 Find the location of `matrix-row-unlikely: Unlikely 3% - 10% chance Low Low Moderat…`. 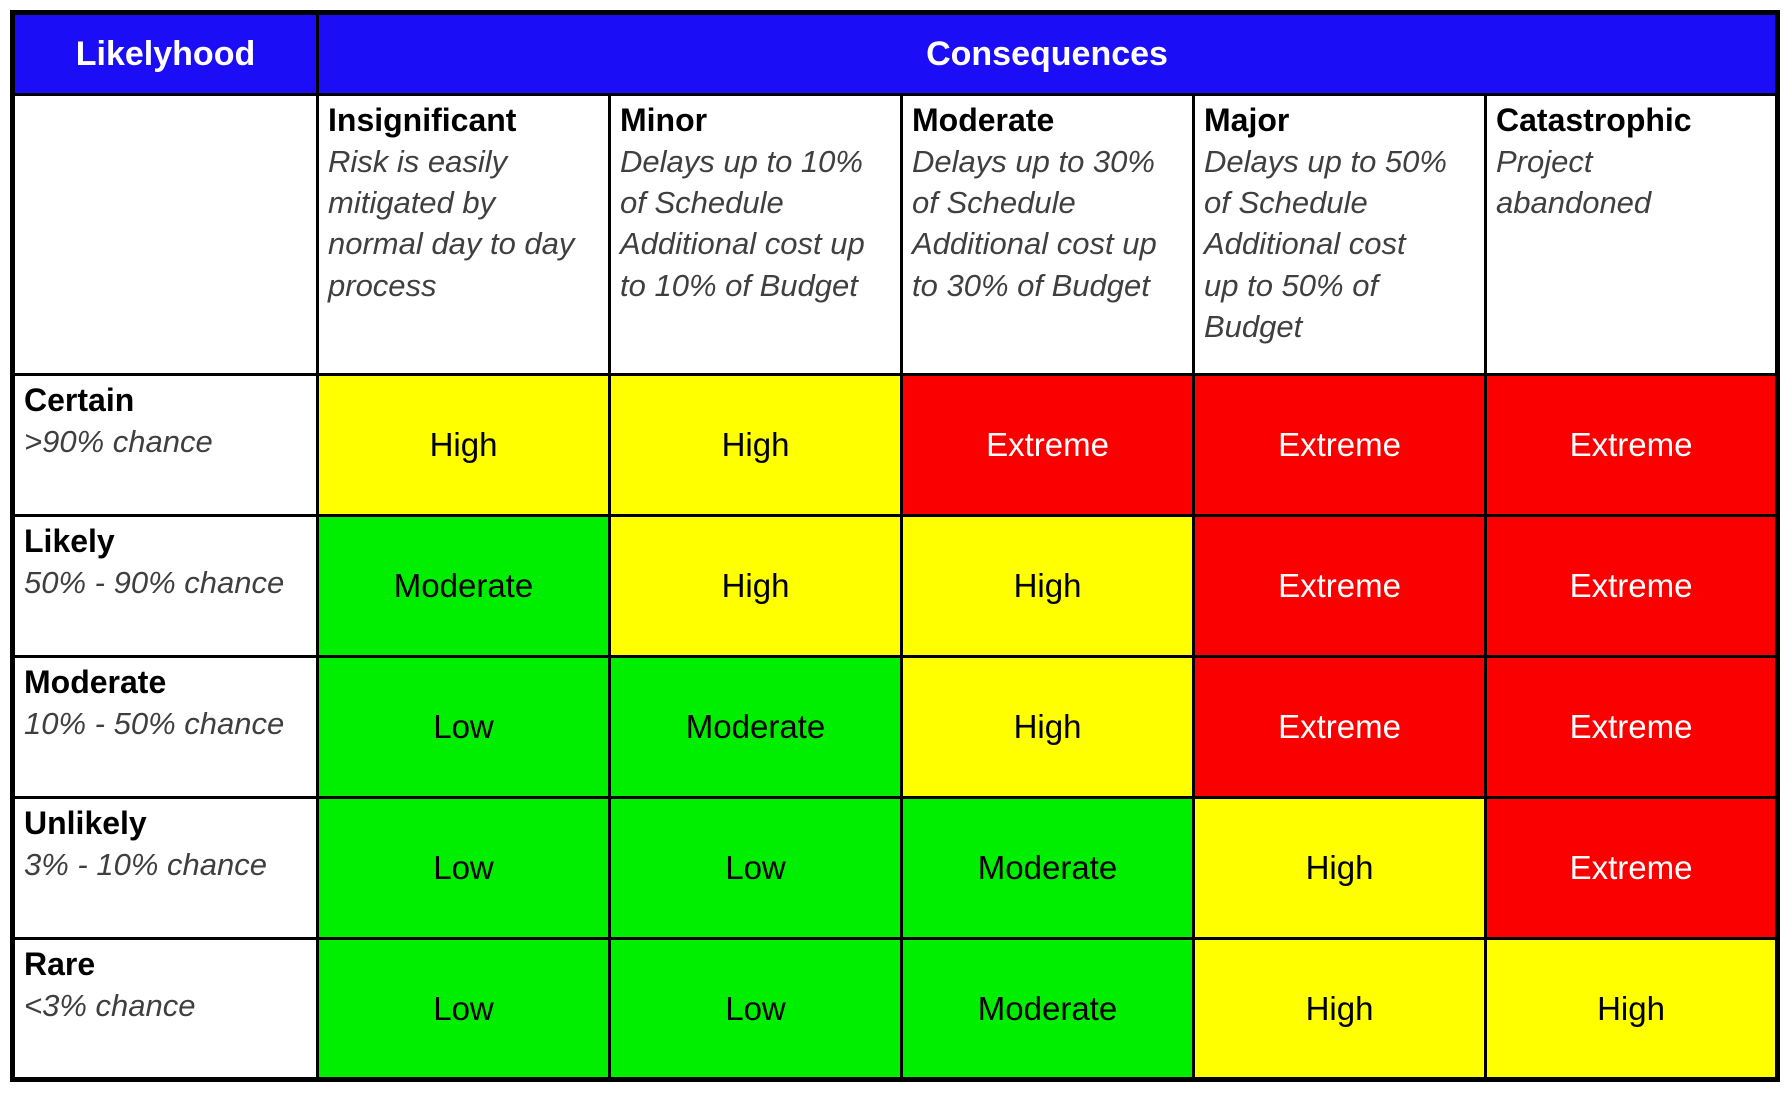

matrix-row-unlikely: Unlikely 3% - 10% chance Low Low Moderat… is located at coordinates (895, 868).